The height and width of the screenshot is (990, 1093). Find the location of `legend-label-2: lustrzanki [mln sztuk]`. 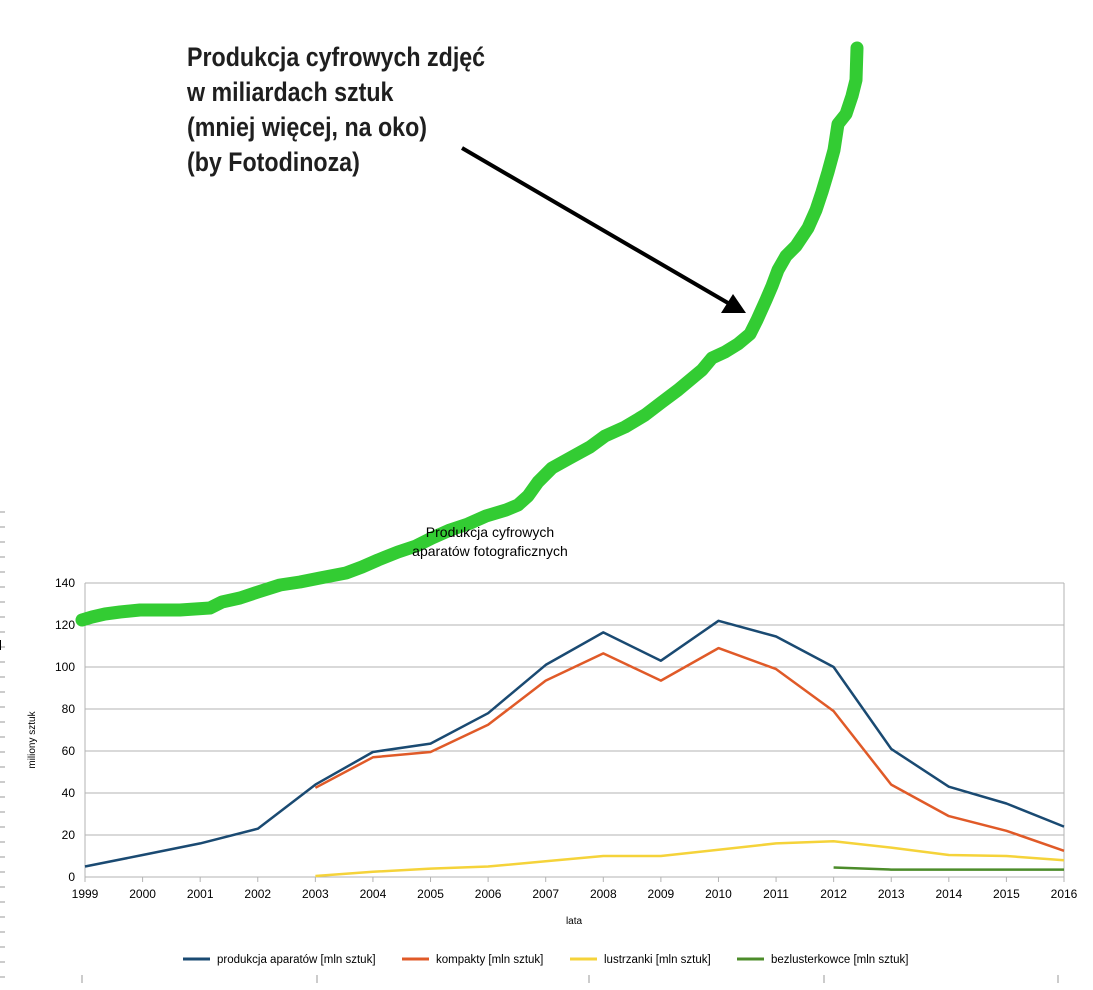

legend-label-2: lustrzanki [mln sztuk] is located at coordinates (657, 960).